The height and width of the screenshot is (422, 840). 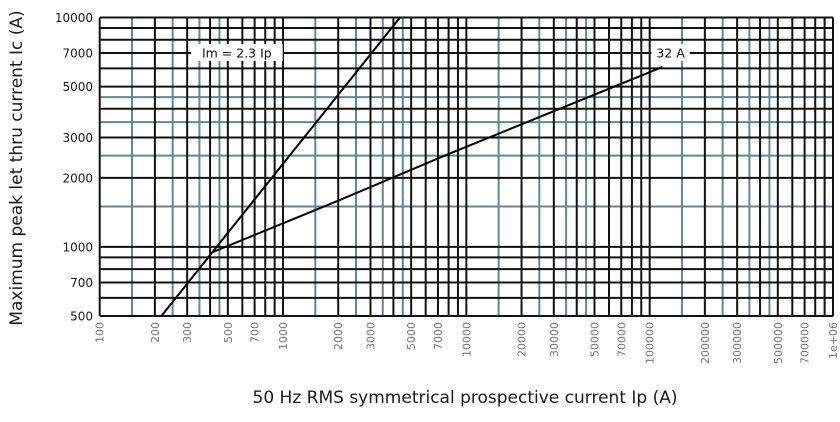 I want to click on x-tick-label: 700000, so click(x=805, y=343).